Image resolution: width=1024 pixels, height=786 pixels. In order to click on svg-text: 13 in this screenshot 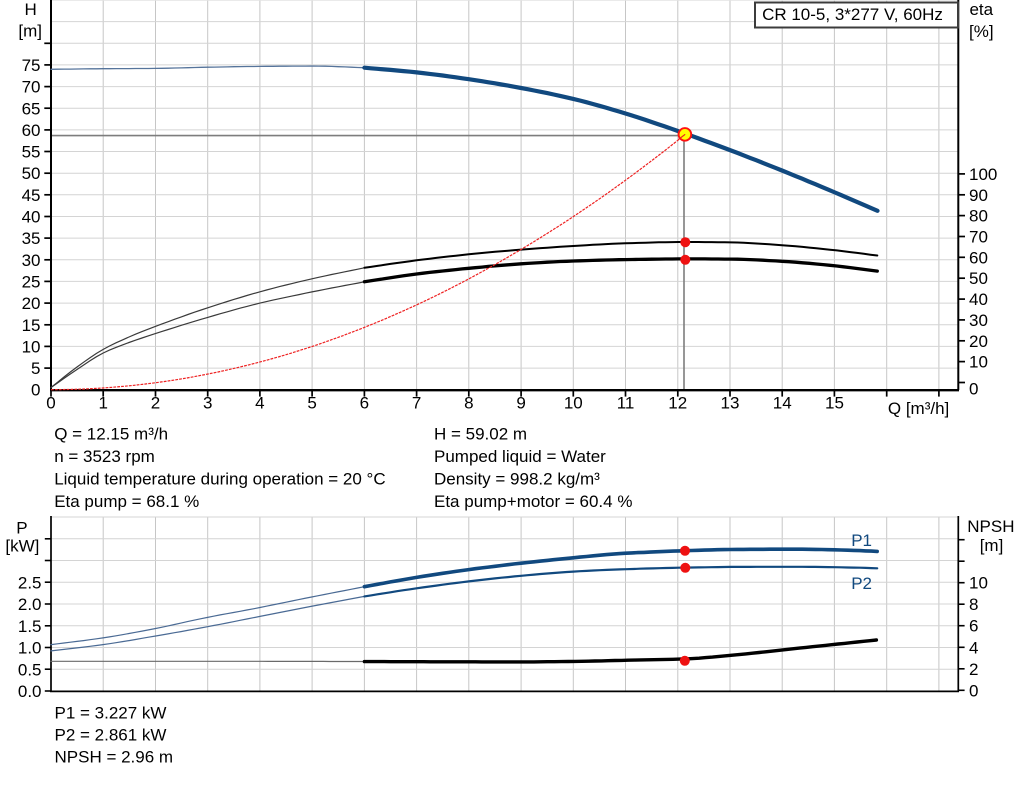, I will do `click(730, 403)`.